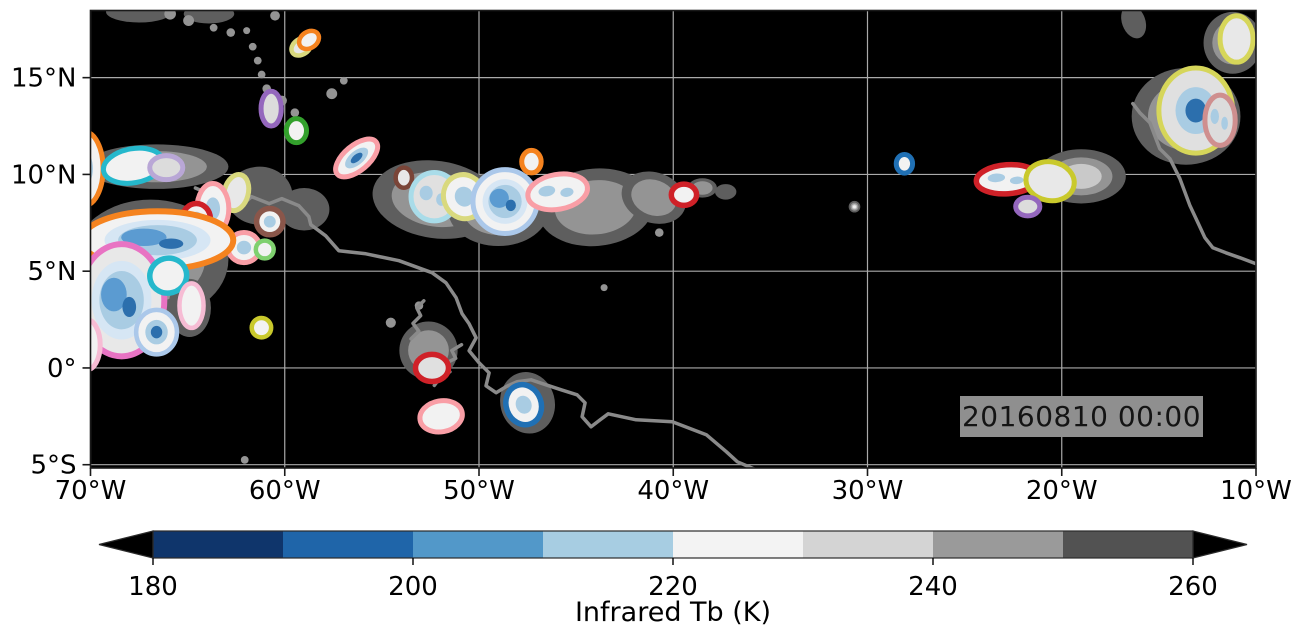  Describe the element at coordinates (441, 416) in the screenshot. I see `cell-pink-south` at that location.